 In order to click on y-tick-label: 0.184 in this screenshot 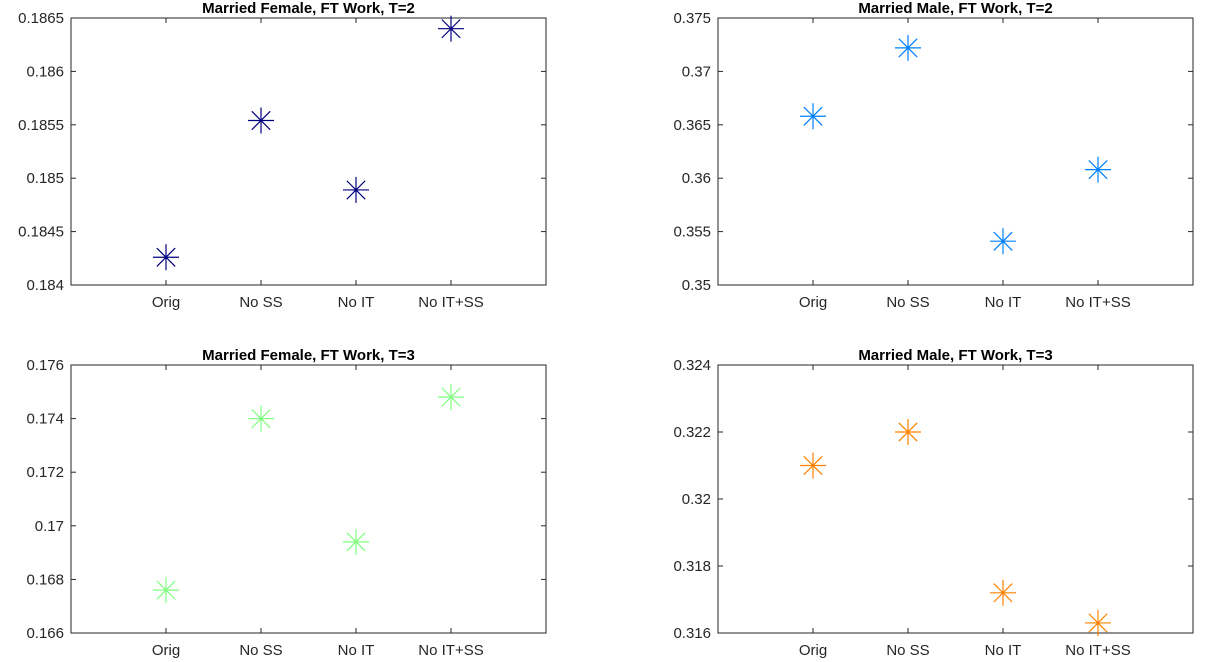, I will do `click(45, 285)`.